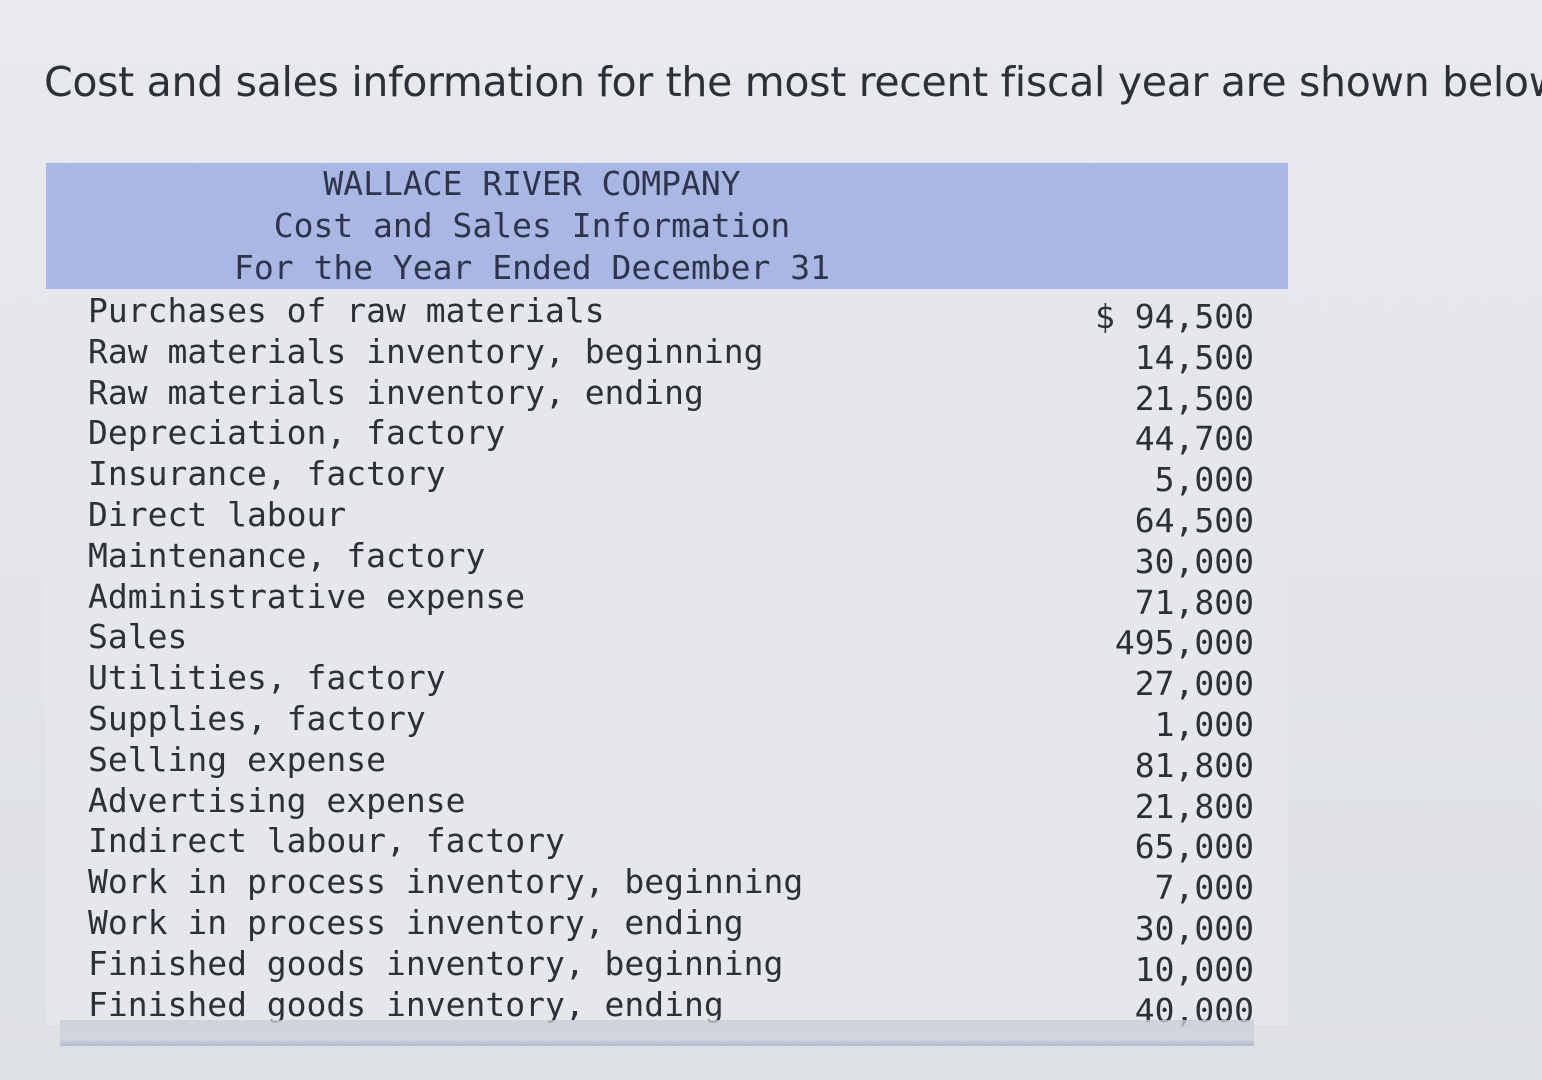 The width and height of the screenshot is (1542, 1080). I want to click on row-label: Work in process inventory, ending, so click(416, 922).